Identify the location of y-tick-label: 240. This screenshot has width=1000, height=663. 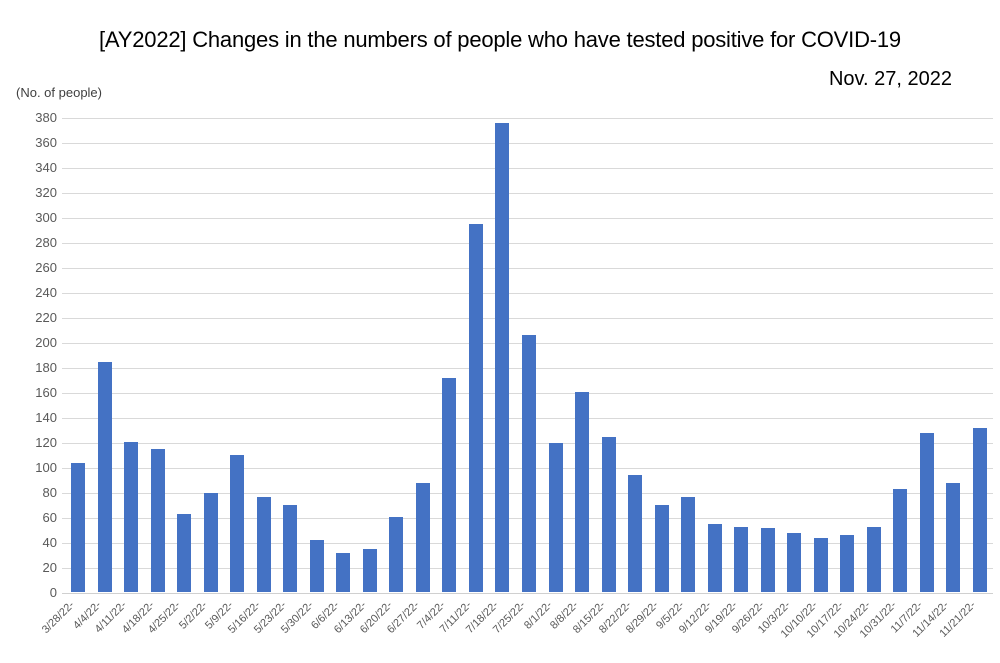
(46, 292).